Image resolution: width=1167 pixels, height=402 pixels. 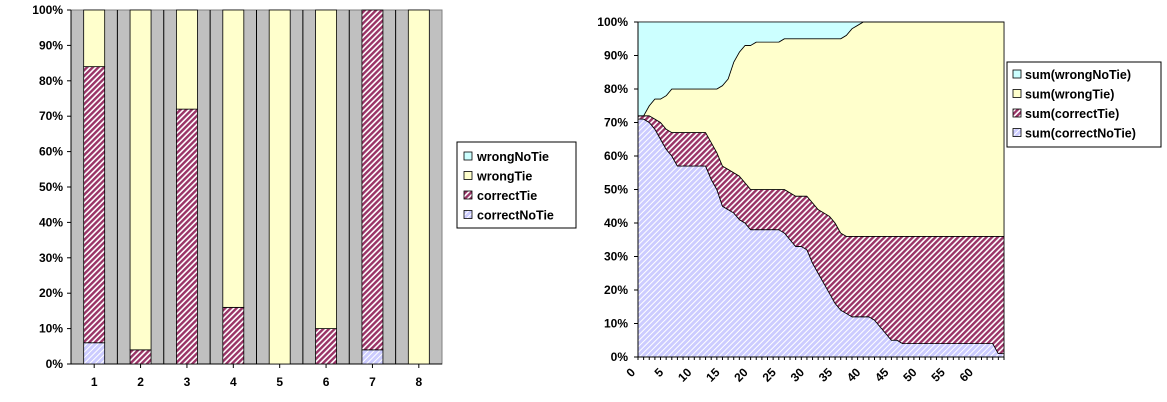 I want to click on legend-label: wrongNoTie, so click(x=512, y=157).